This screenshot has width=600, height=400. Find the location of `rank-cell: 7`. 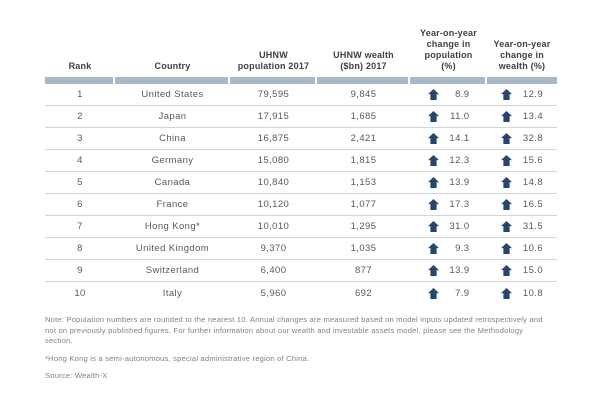

rank-cell: 7 is located at coordinates (80, 226).